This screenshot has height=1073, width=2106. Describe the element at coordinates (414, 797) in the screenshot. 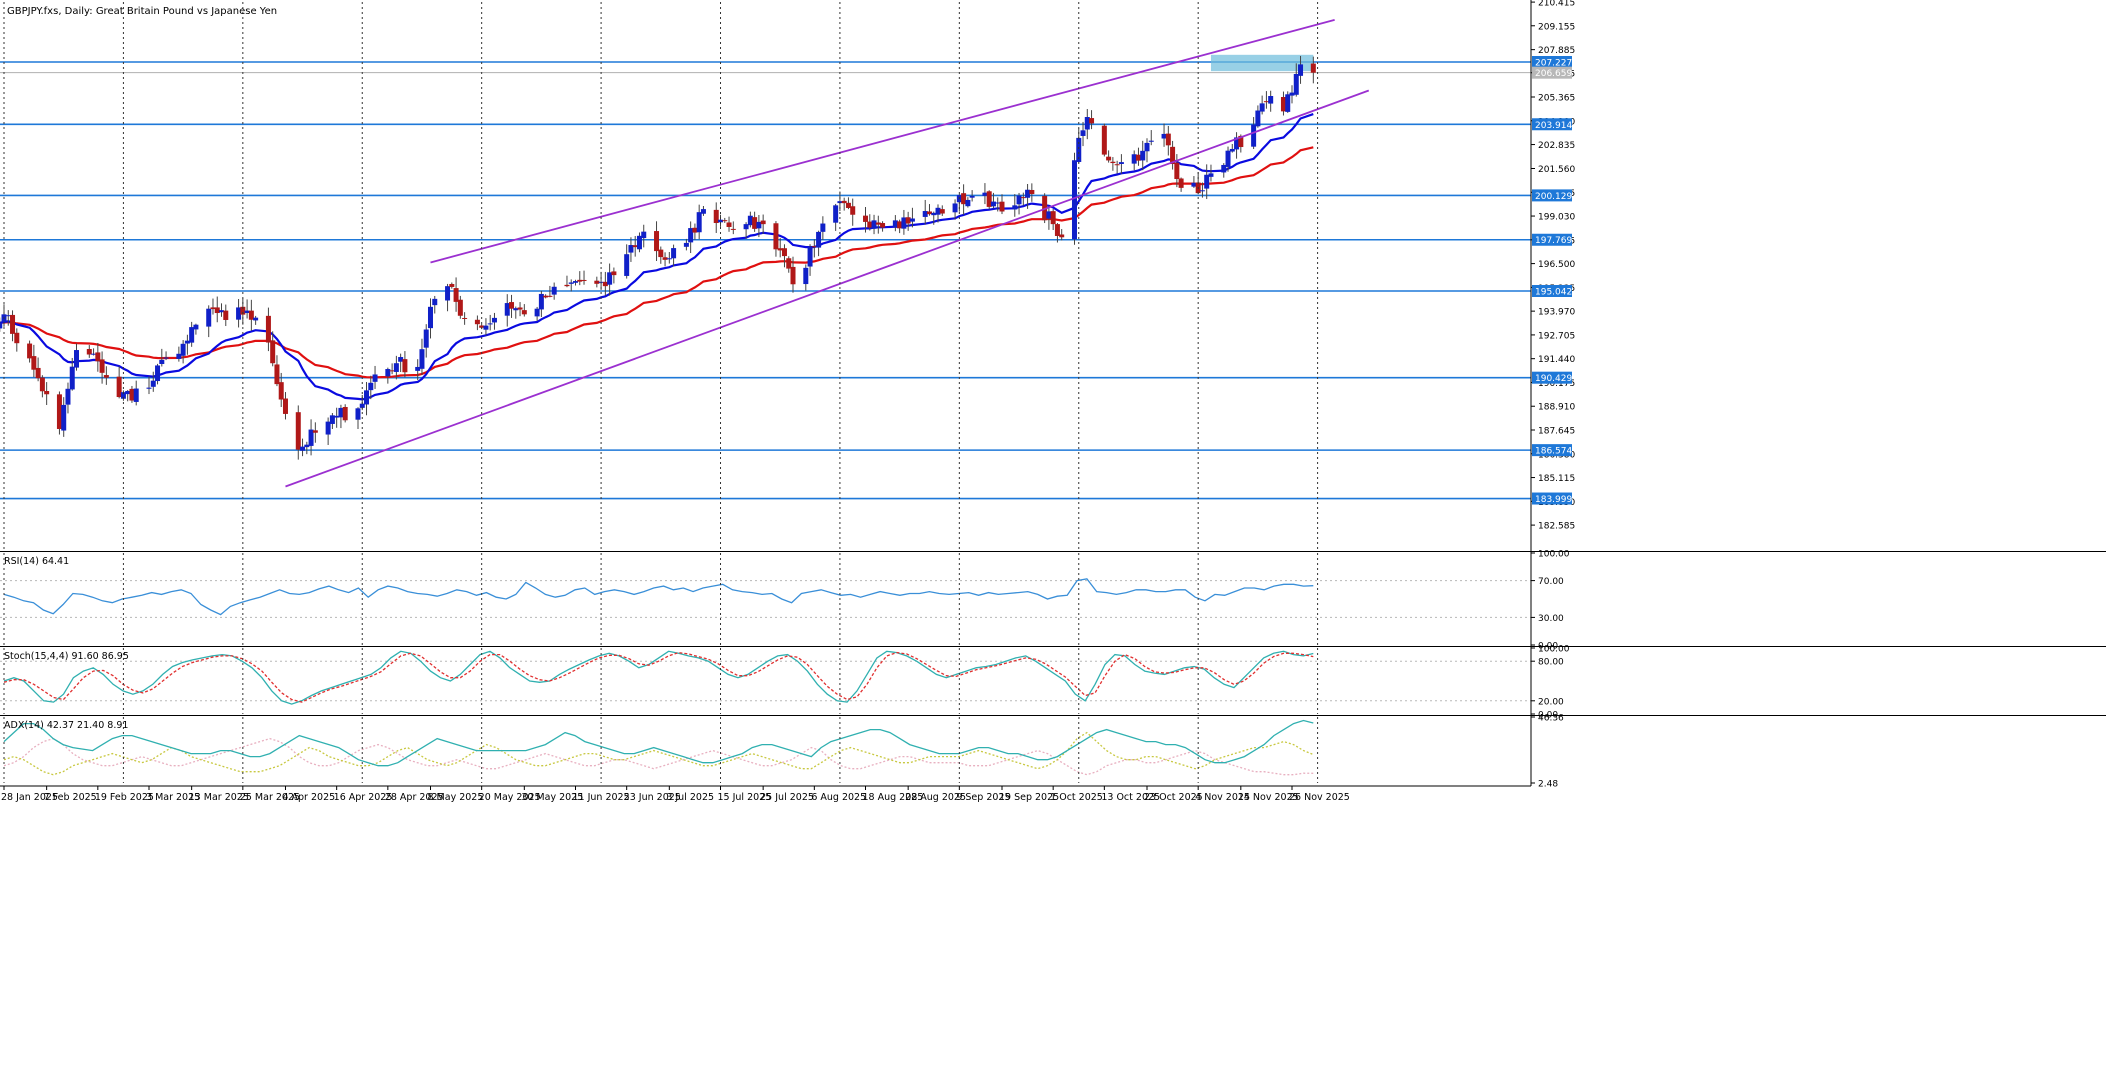

I see `x-tick-label: 28 Apr 2025` at that location.